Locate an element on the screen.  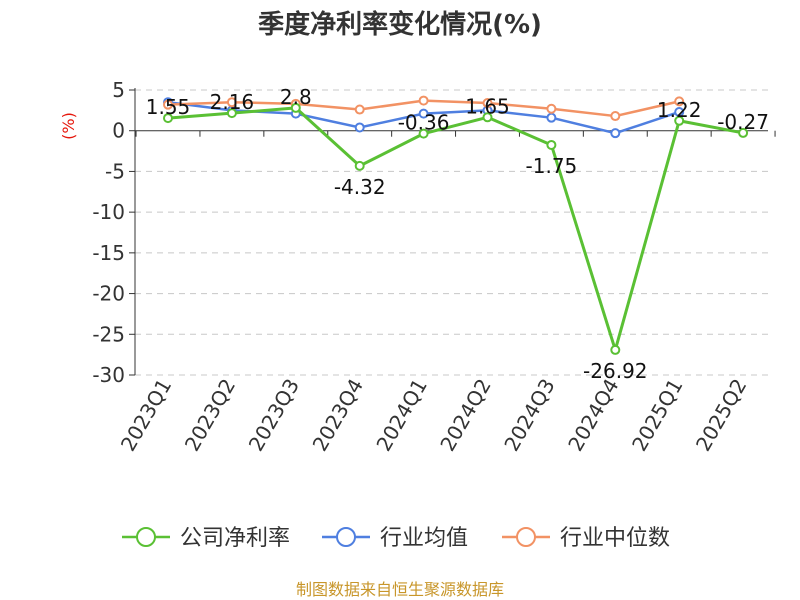
legend-item-0: 公司净利率 is located at coordinates (206, 538).